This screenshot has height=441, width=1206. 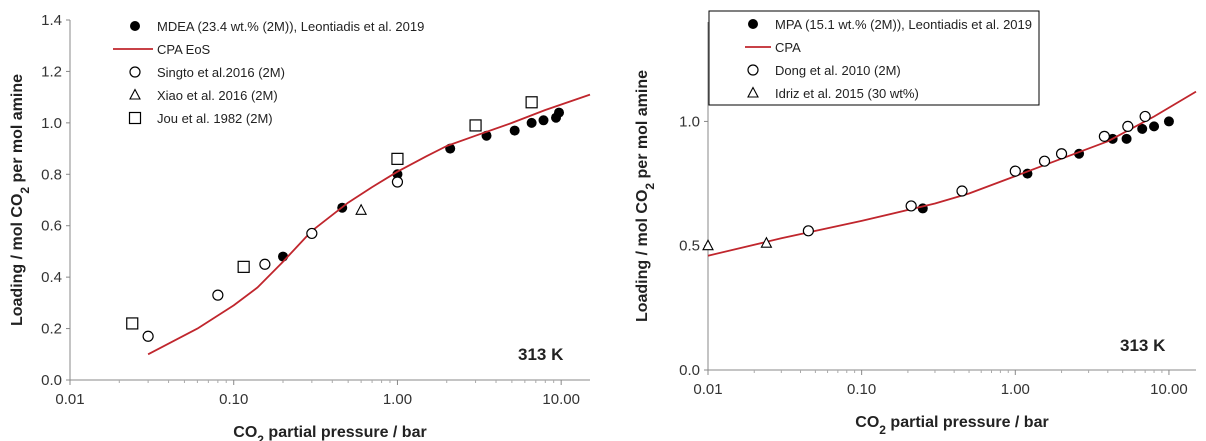 What do you see at coordinates (788, 47) in the screenshot?
I see `legend-label: CPA` at bounding box center [788, 47].